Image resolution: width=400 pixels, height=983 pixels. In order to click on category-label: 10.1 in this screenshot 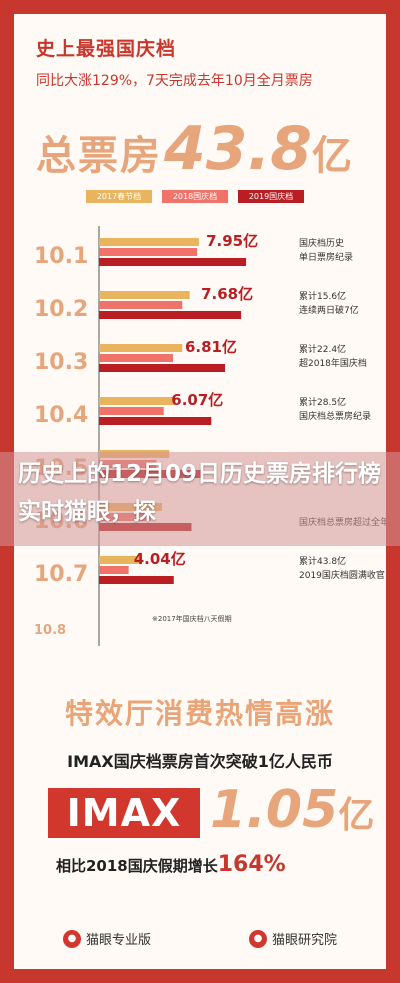, I will do `click(61, 256)`.